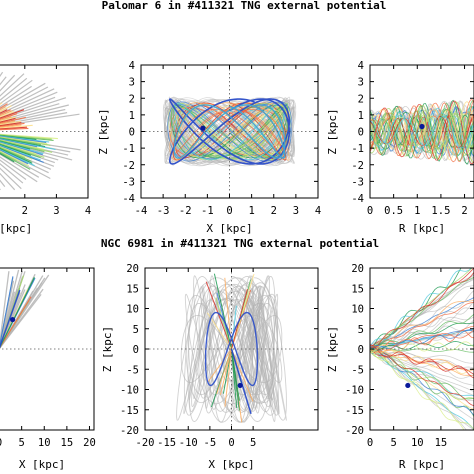  What do you see at coordinates (132, 66) in the screenshot?
I see `y-tick-label: 4` at bounding box center [132, 66].